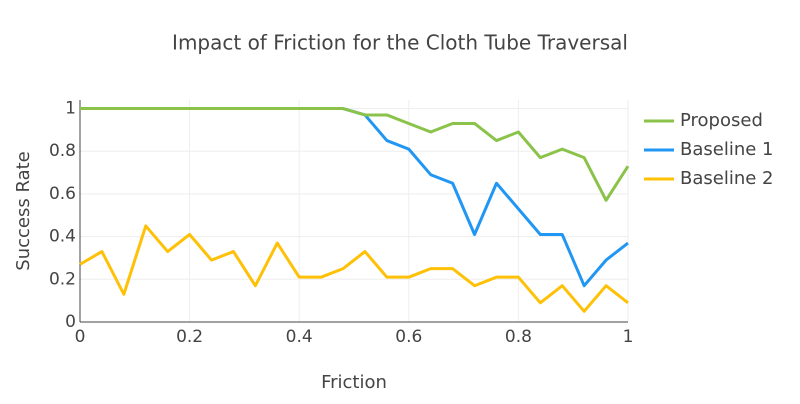 This screenshot has height=404, width=800. What do you see at coordinates (70, 322) in the screenshot?
I see `y-tick-label: 0` at bounding box center [70, 322].